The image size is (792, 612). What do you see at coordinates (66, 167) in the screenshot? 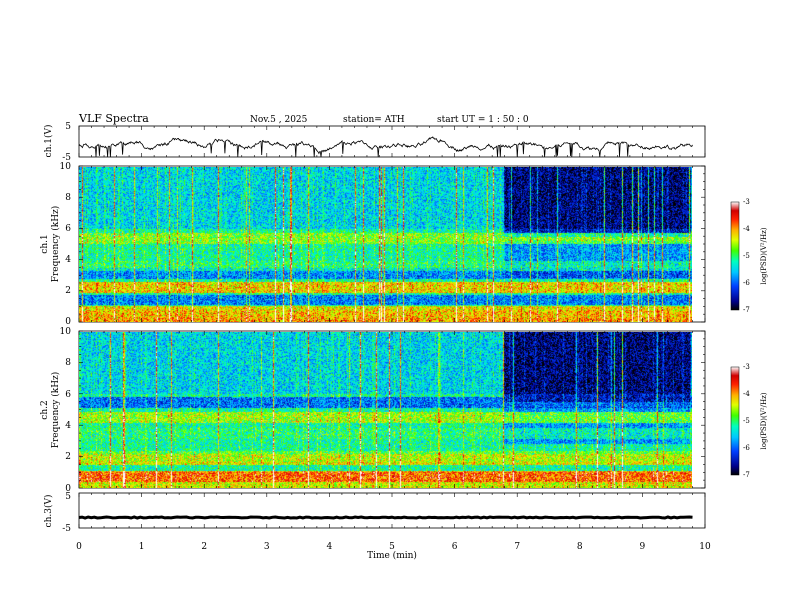
I see `spec1-ytick-10: 10` at bounding box center [66, 167].